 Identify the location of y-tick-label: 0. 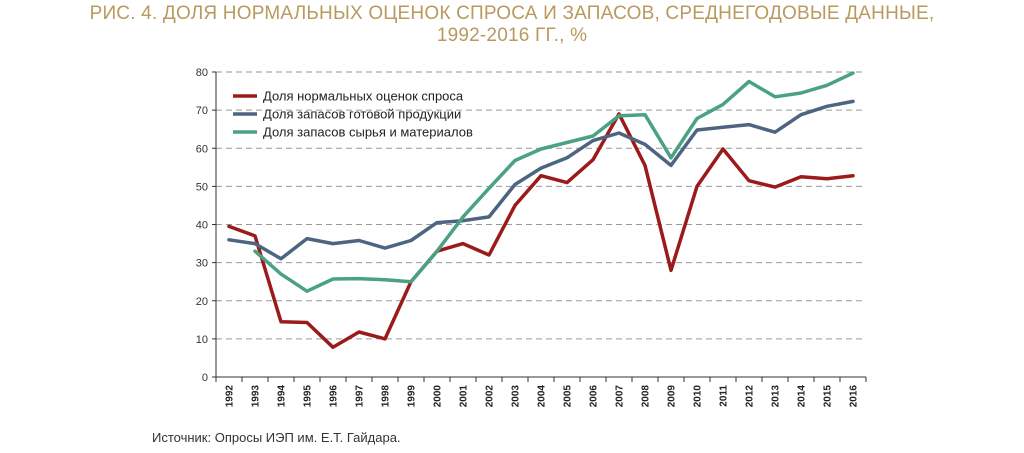
(205, 378).